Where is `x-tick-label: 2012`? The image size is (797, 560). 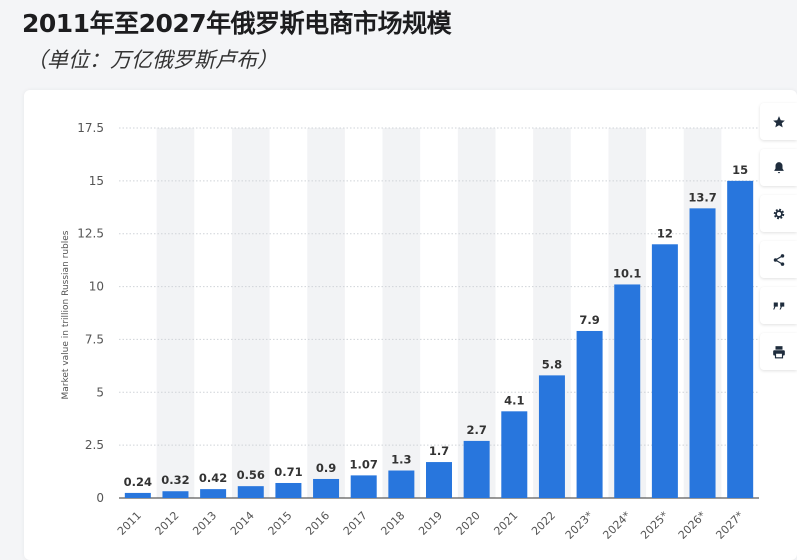 x-tick-label: 2012 is located at coordinates (167, 523).